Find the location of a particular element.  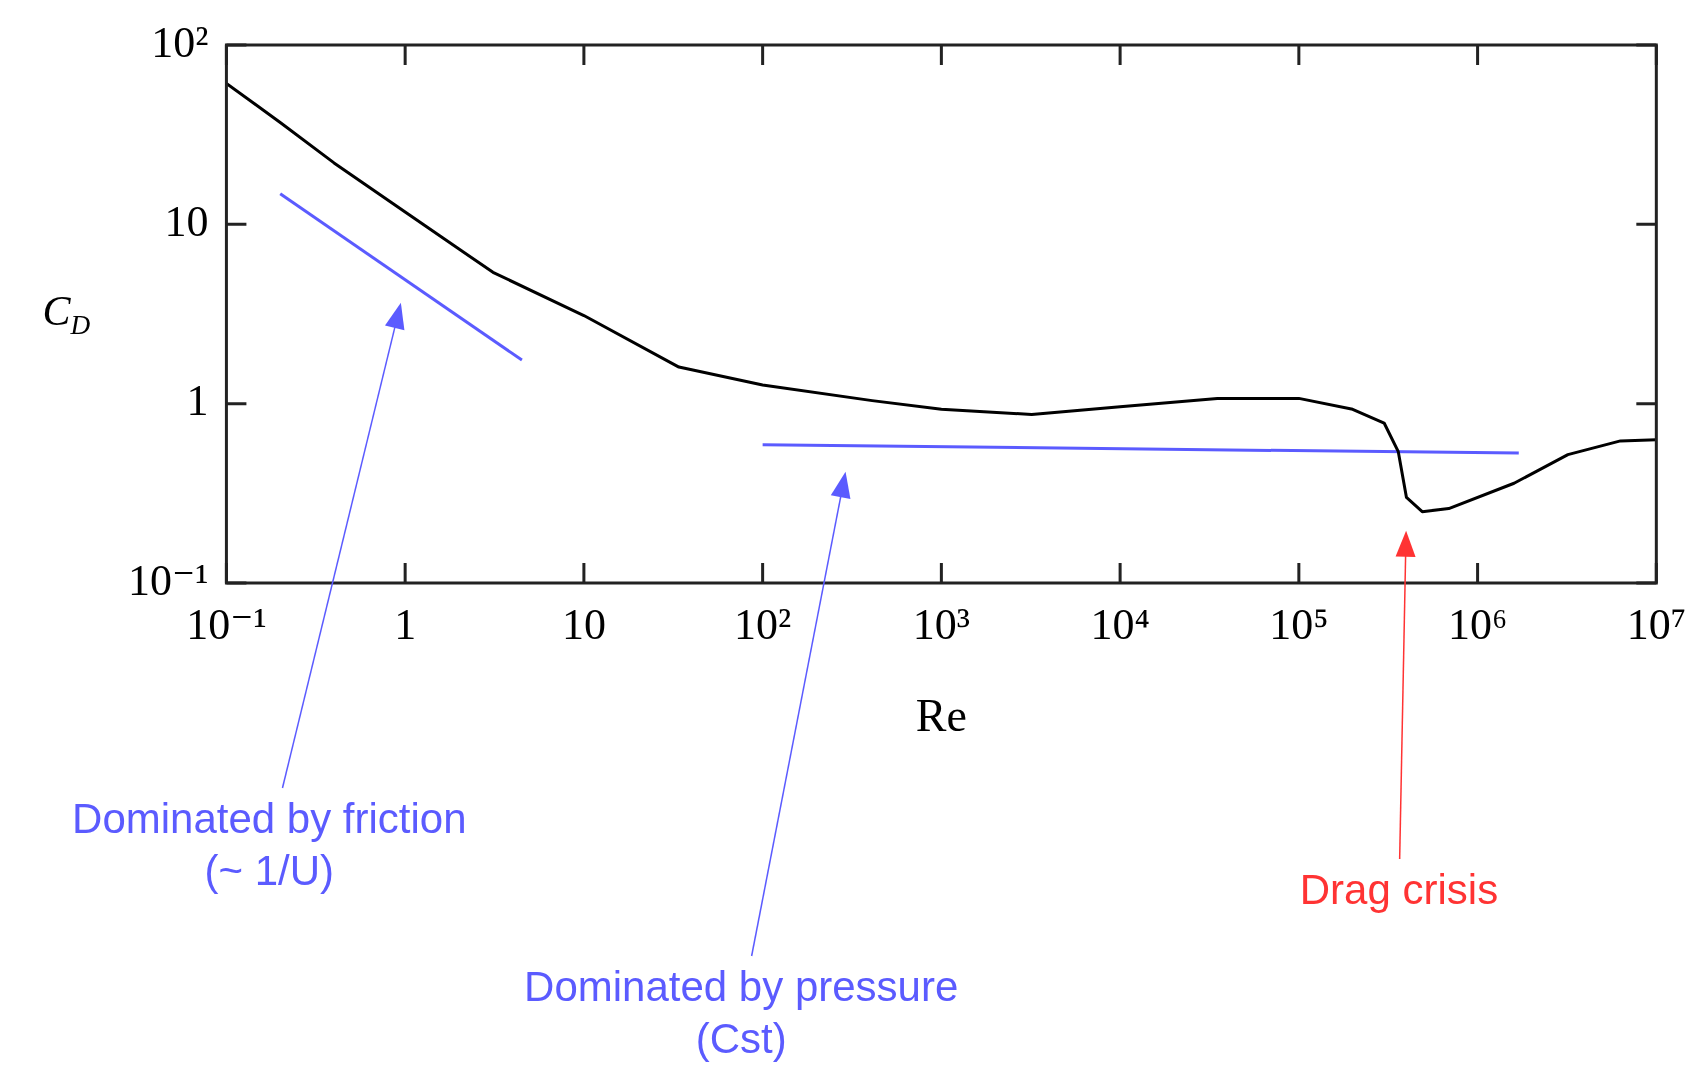

x-tick-label: 10 is located at coordinates (583, 624).